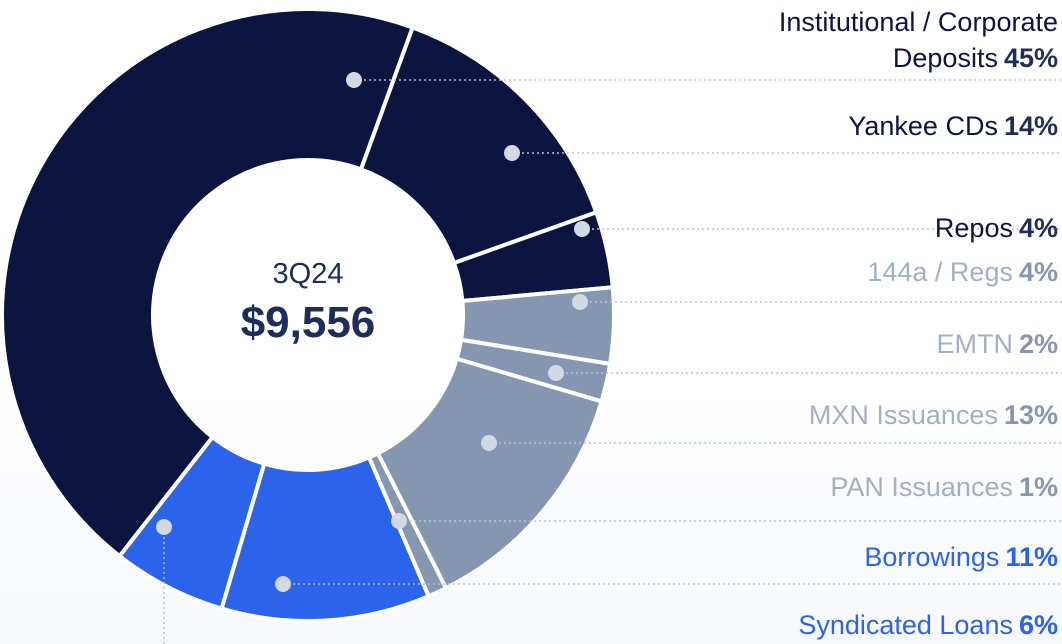  Describe the element at coordinates (940, 272) in the screenshot. I see `category-name: 144a / Regs` at that location.